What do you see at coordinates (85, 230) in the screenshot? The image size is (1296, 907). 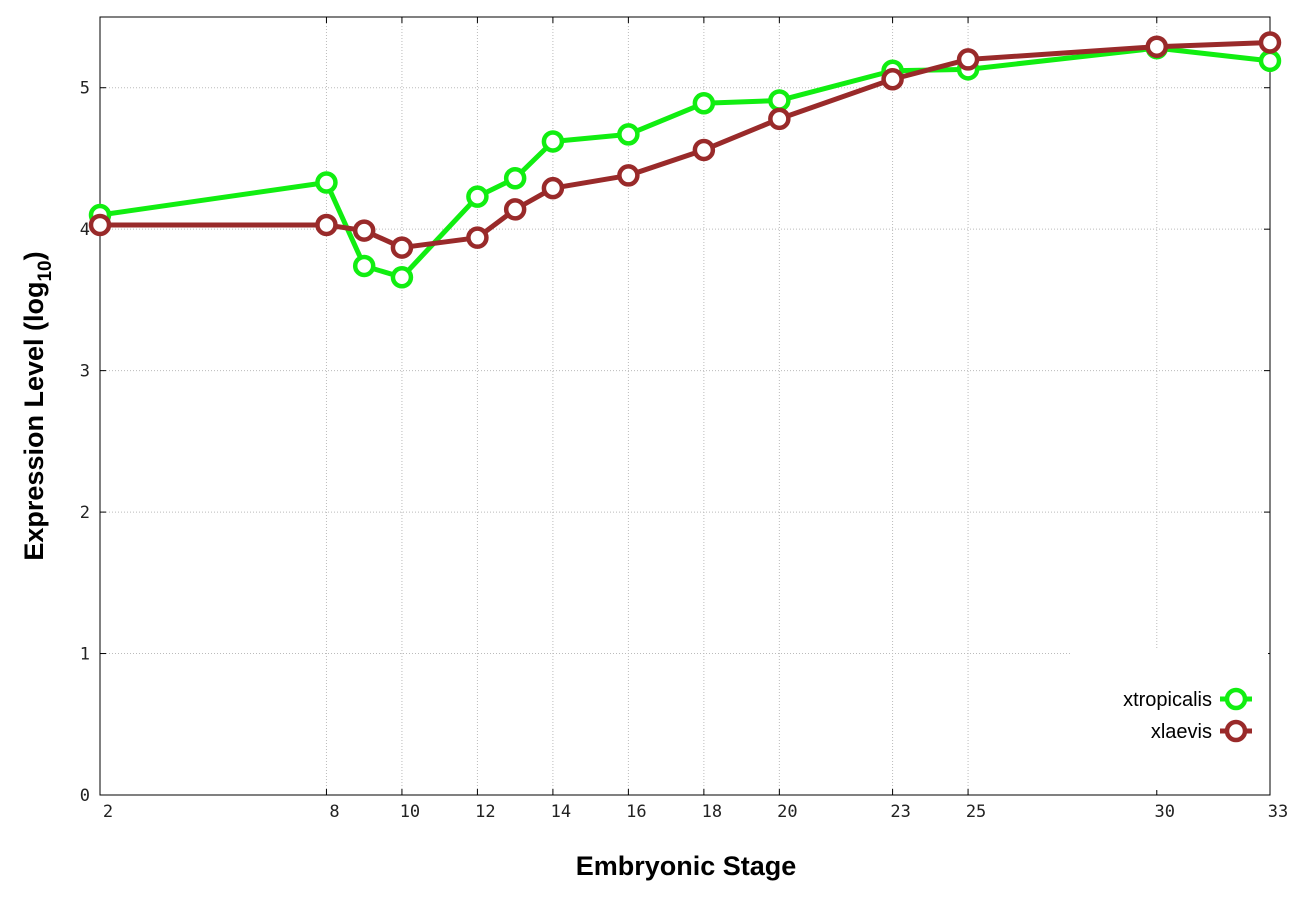 I see `y-tick-label: 4` at bounding box center [85, 230].